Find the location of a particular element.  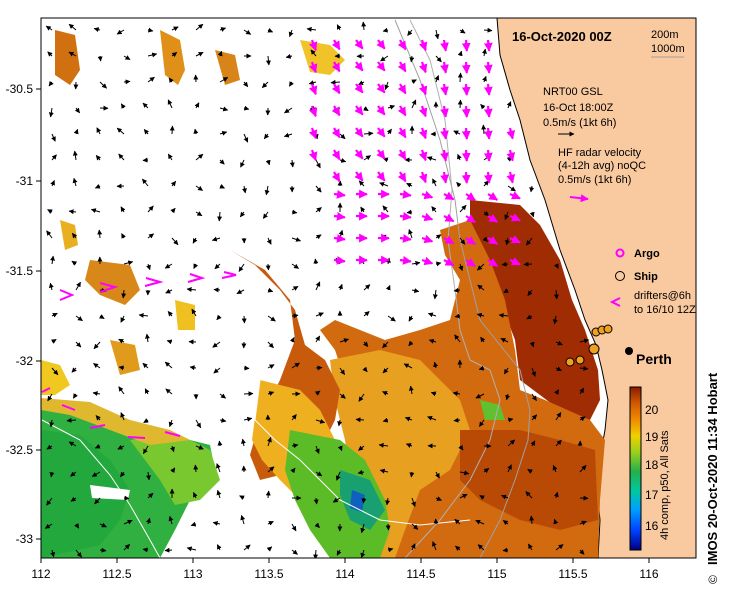

gsl-scale: 0.5m/s (1kt 6h) is located at coordinates (579, 123).